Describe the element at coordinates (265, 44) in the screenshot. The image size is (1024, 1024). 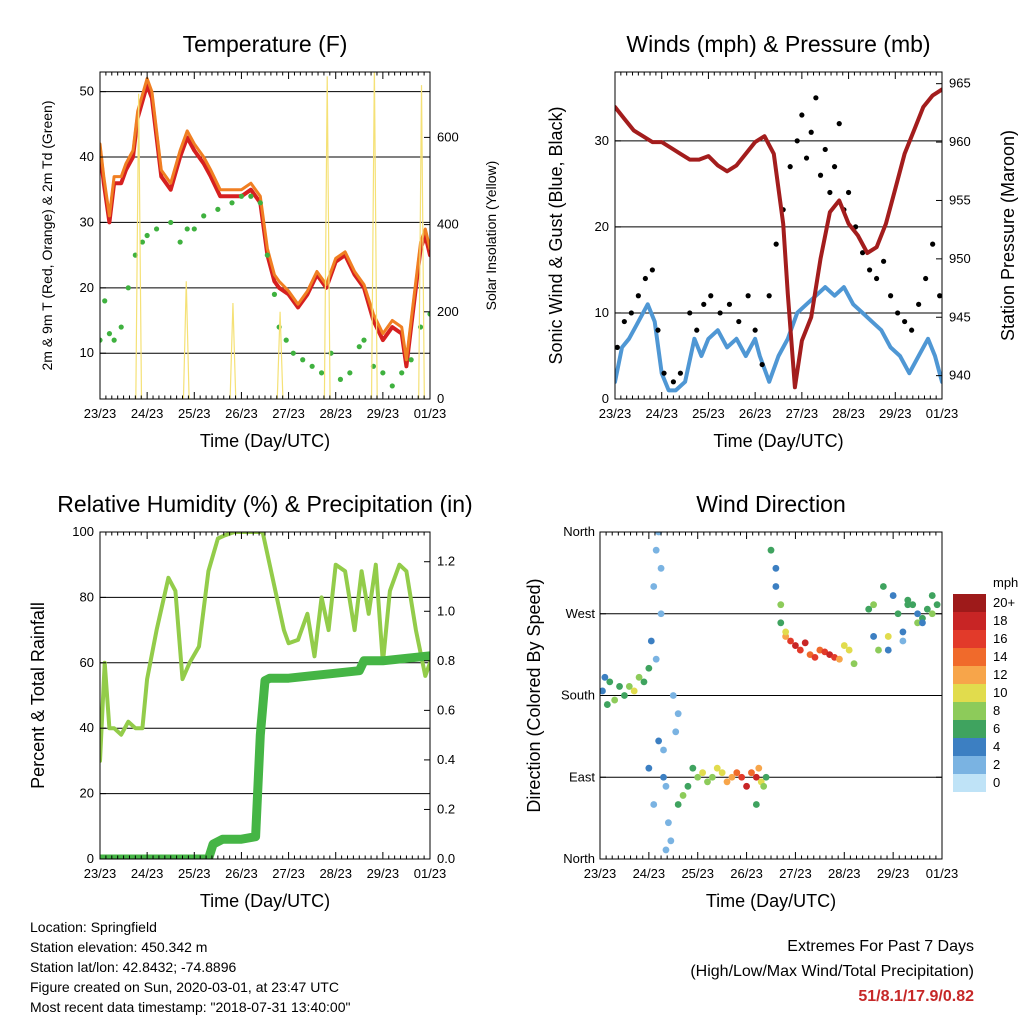
I see `temperature-title: Temperature (F)` at that location.